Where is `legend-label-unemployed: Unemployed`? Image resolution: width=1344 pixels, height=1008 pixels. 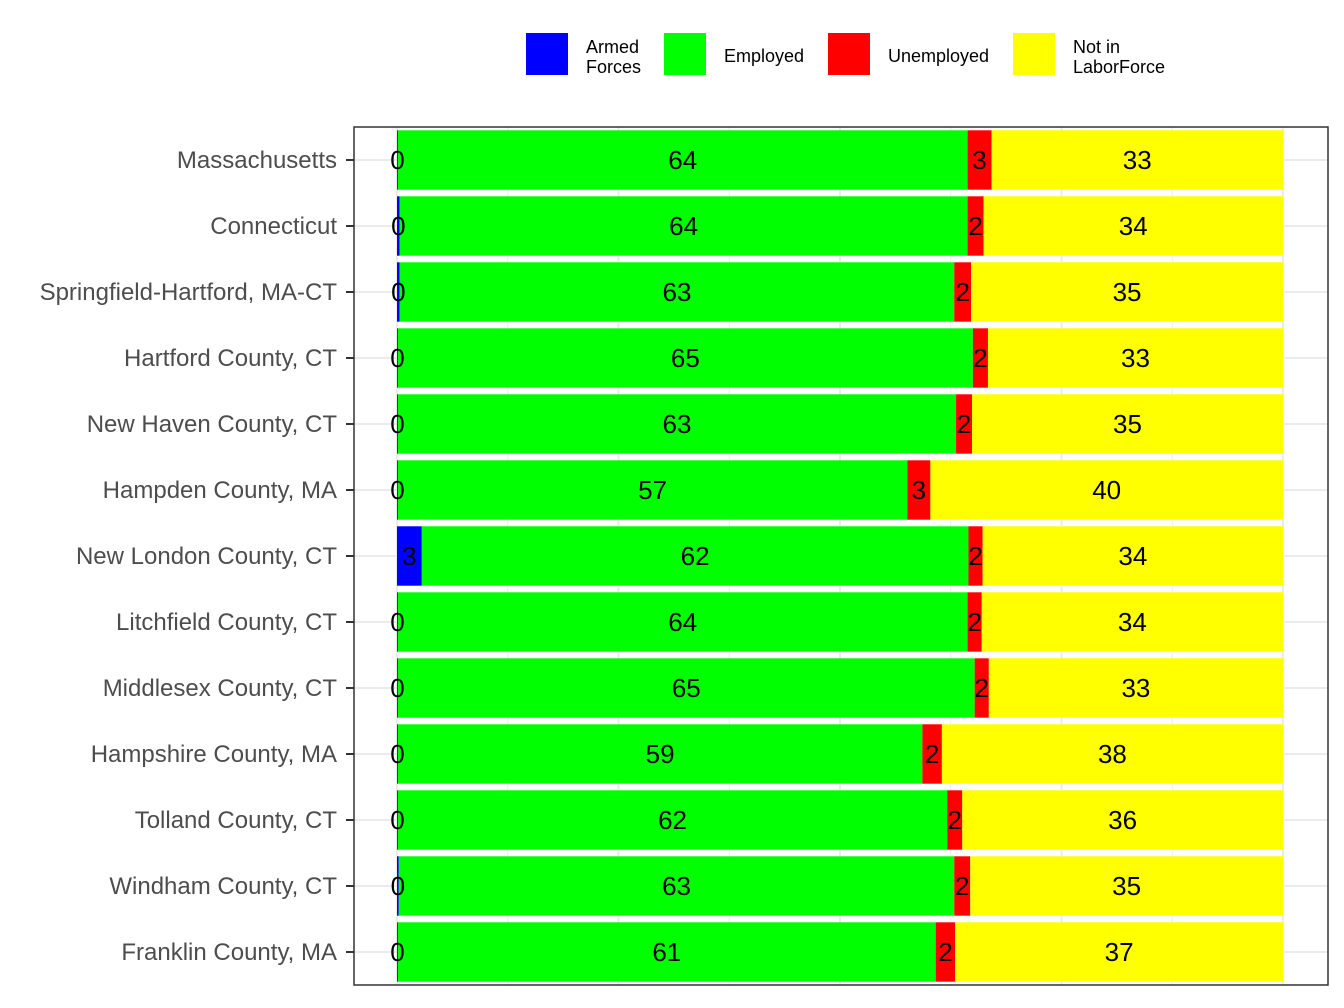
legend-label-unemployed: Unemployed is located at coordinates (938, 56).